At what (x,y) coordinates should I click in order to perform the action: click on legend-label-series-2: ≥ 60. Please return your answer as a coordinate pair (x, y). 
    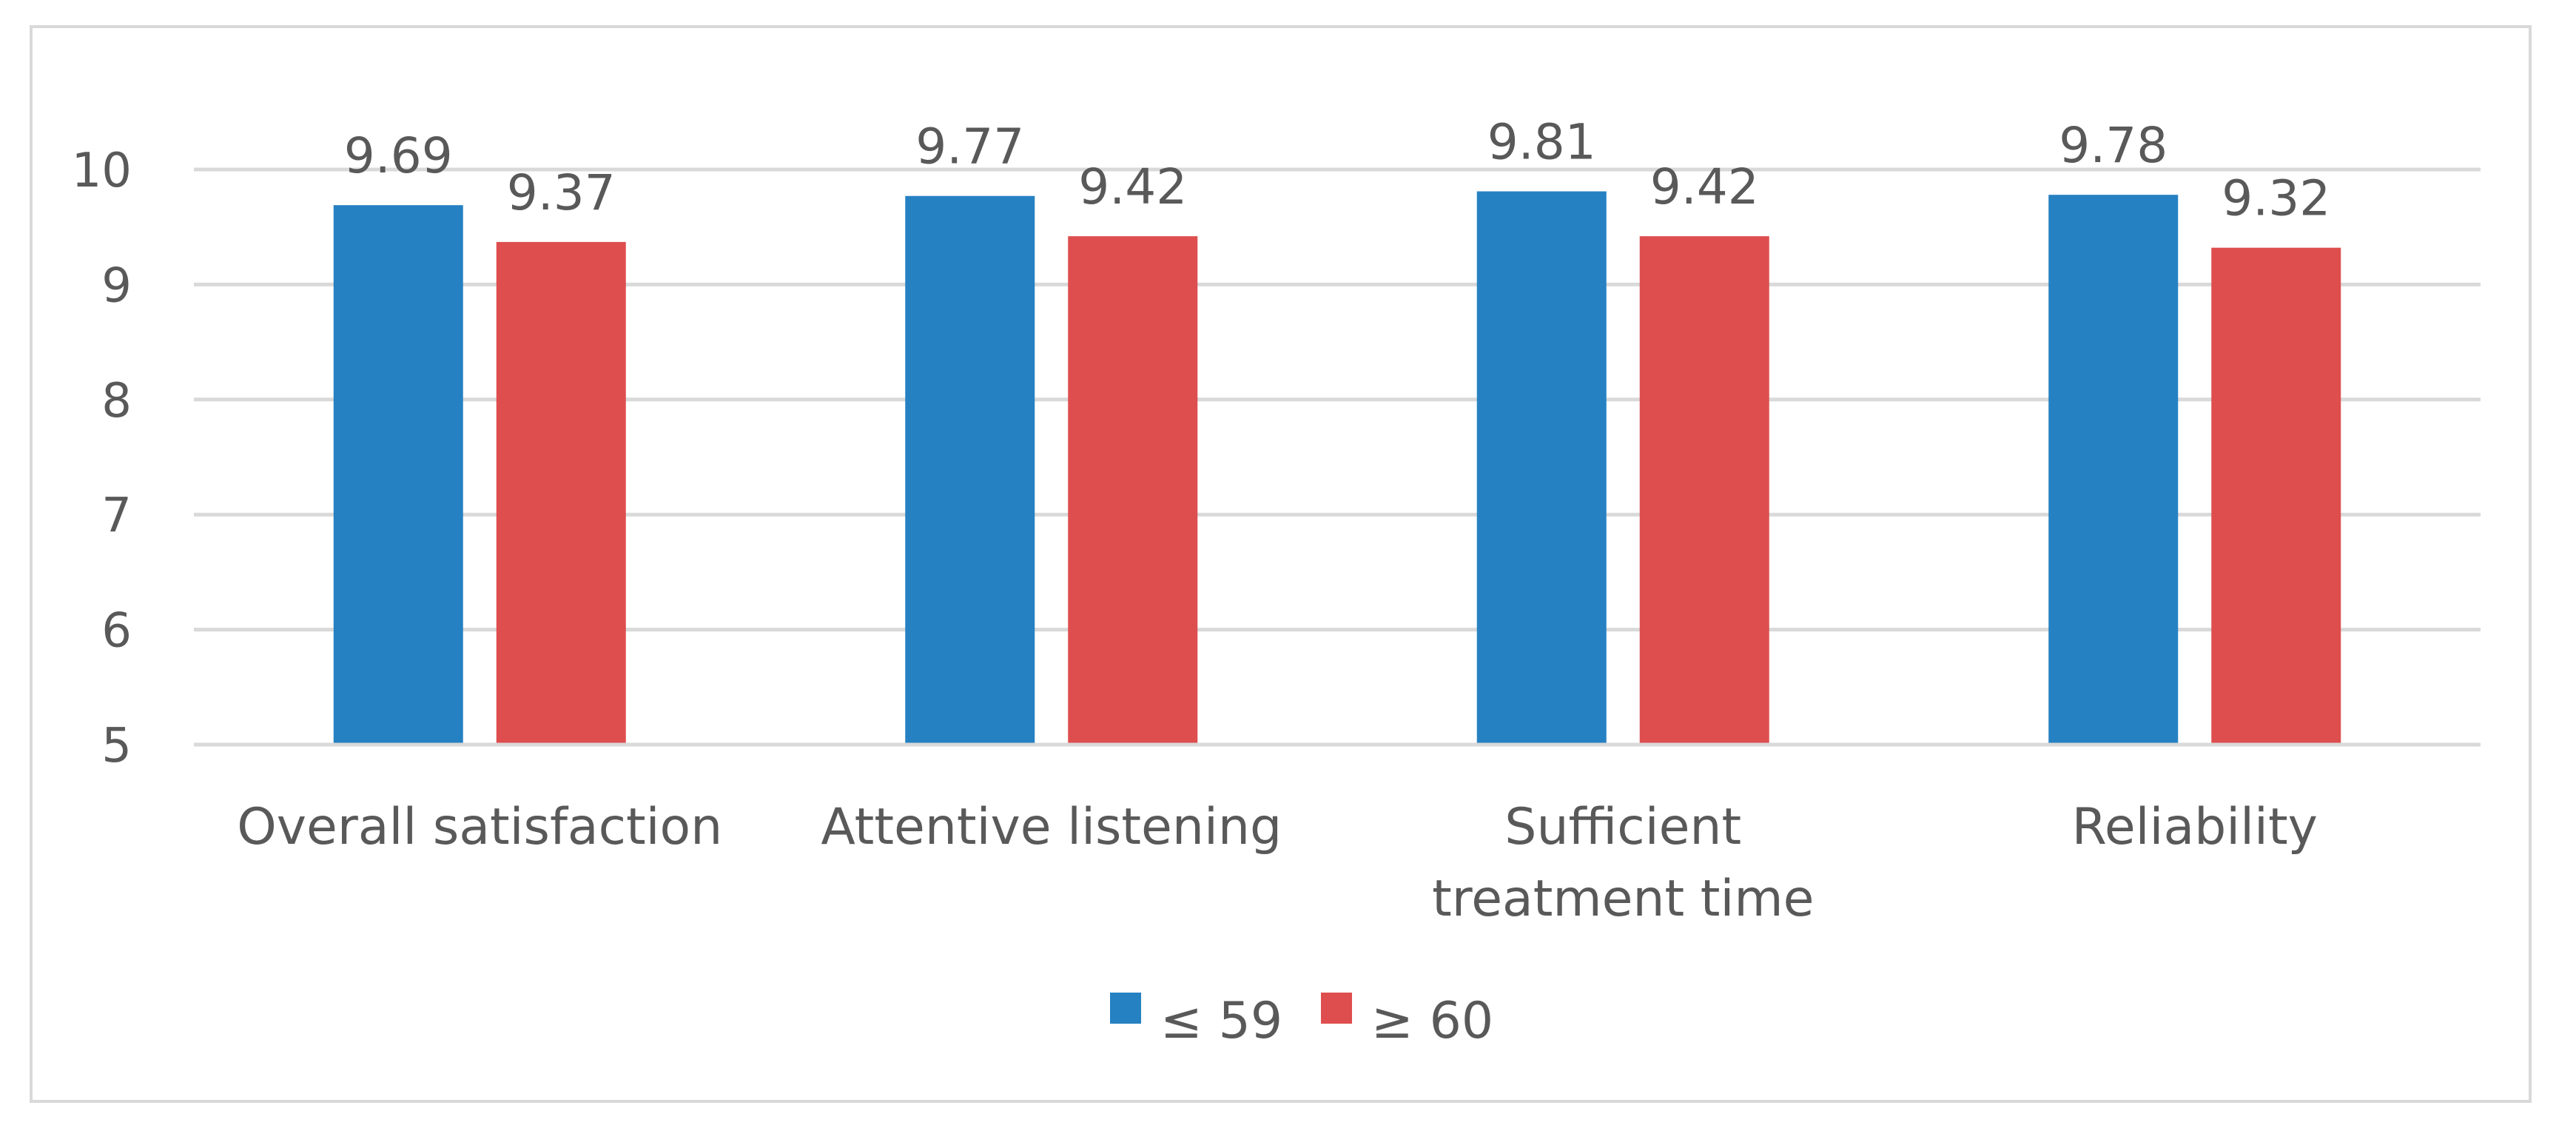
    Looking at the image, I should click on (1432, 1021).